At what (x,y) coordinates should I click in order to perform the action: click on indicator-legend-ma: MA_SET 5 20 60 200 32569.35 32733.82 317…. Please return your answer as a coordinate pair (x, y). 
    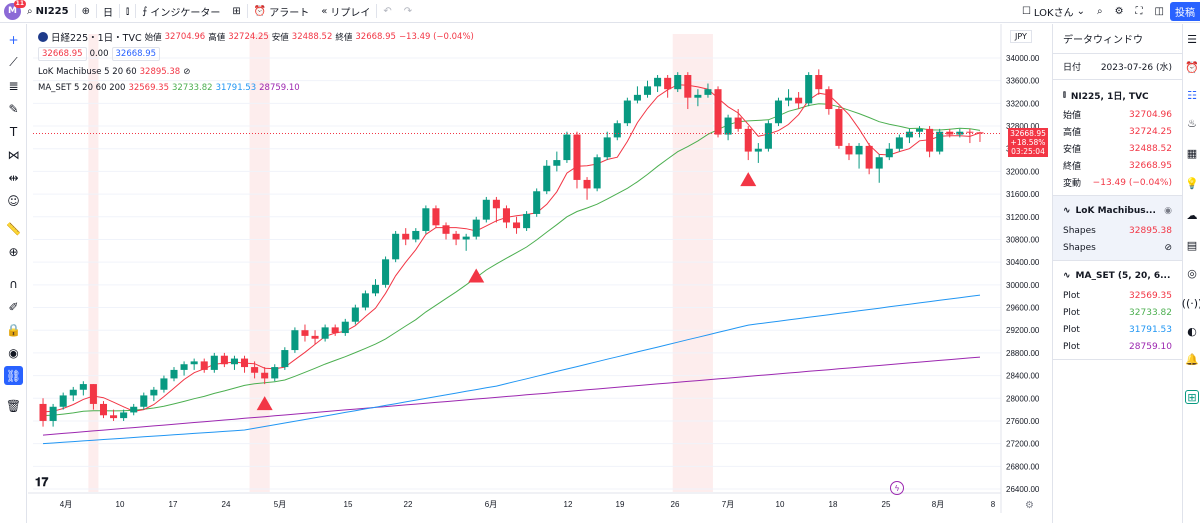
    Looking at the image, I should click on (169, 88).